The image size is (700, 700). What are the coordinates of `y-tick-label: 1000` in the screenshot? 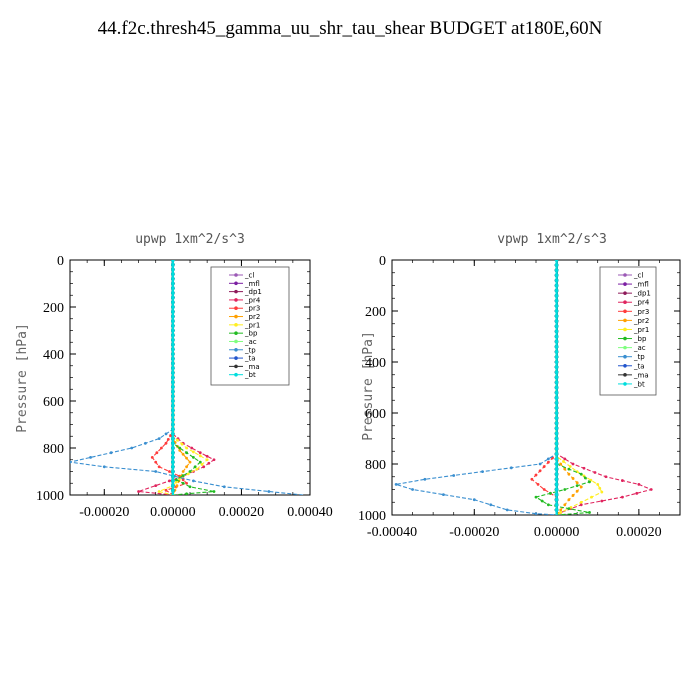 It's located at (50, 496).